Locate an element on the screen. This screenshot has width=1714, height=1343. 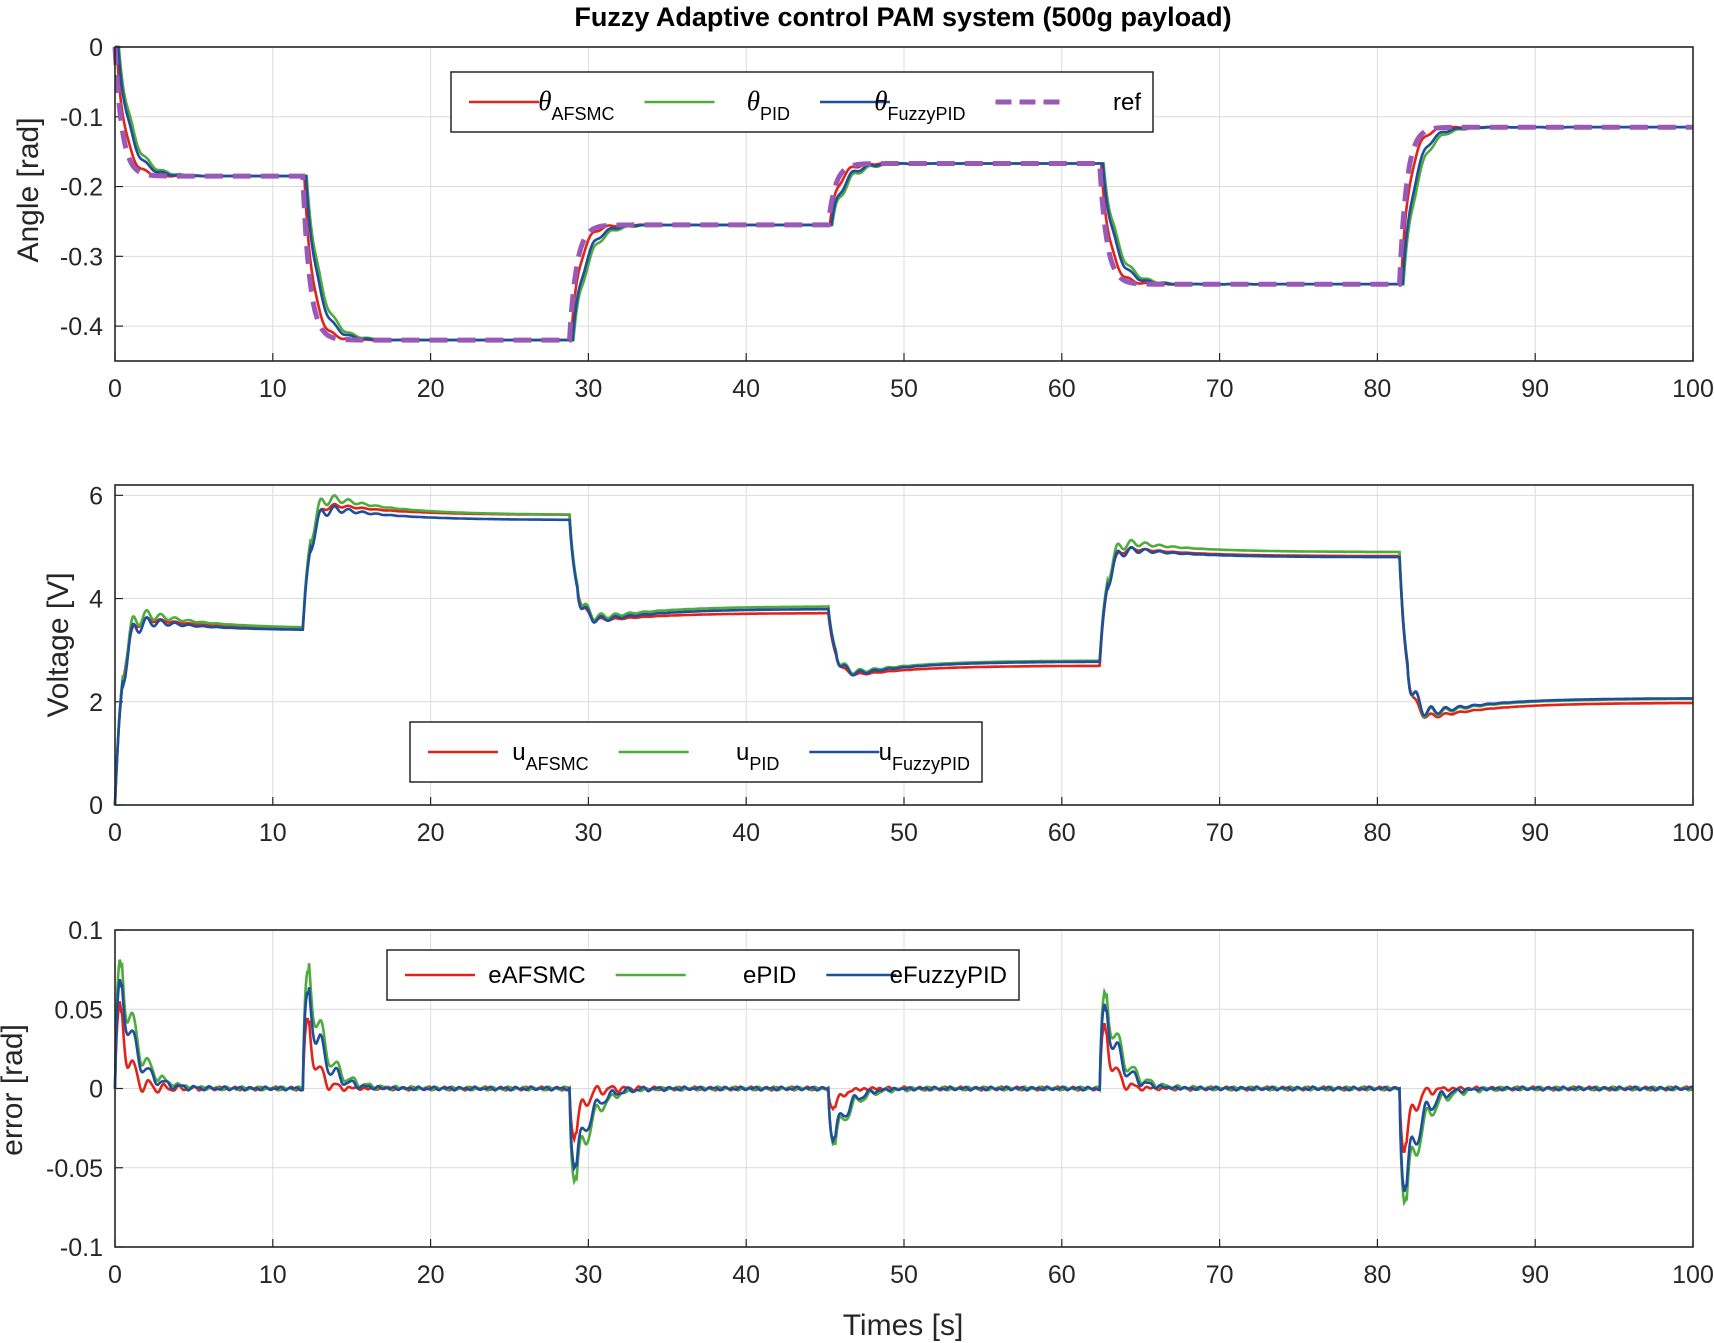
y-tick-label: -0.2 is located at coordinates (81, 188).